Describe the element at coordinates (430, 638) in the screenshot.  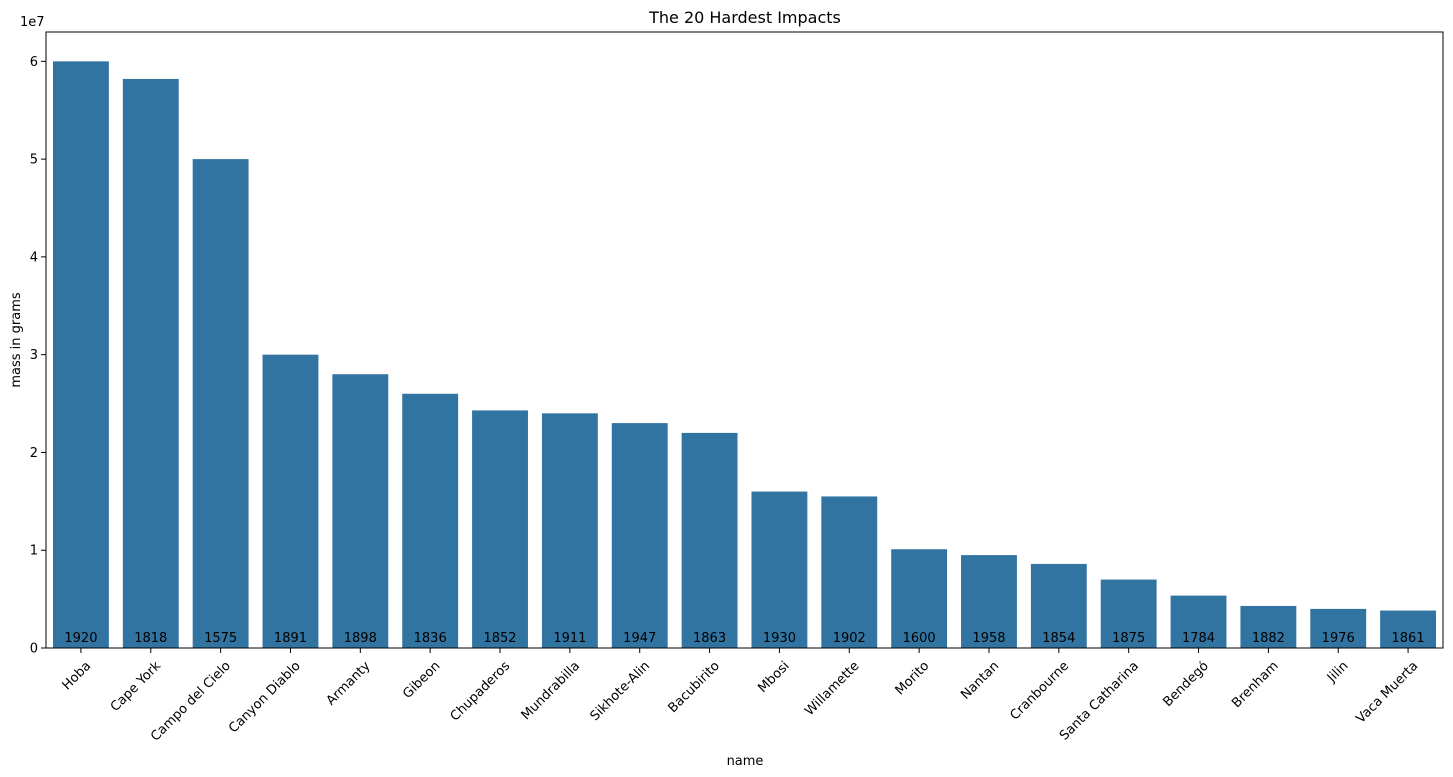
I see `bar-label: 1836` at that location.